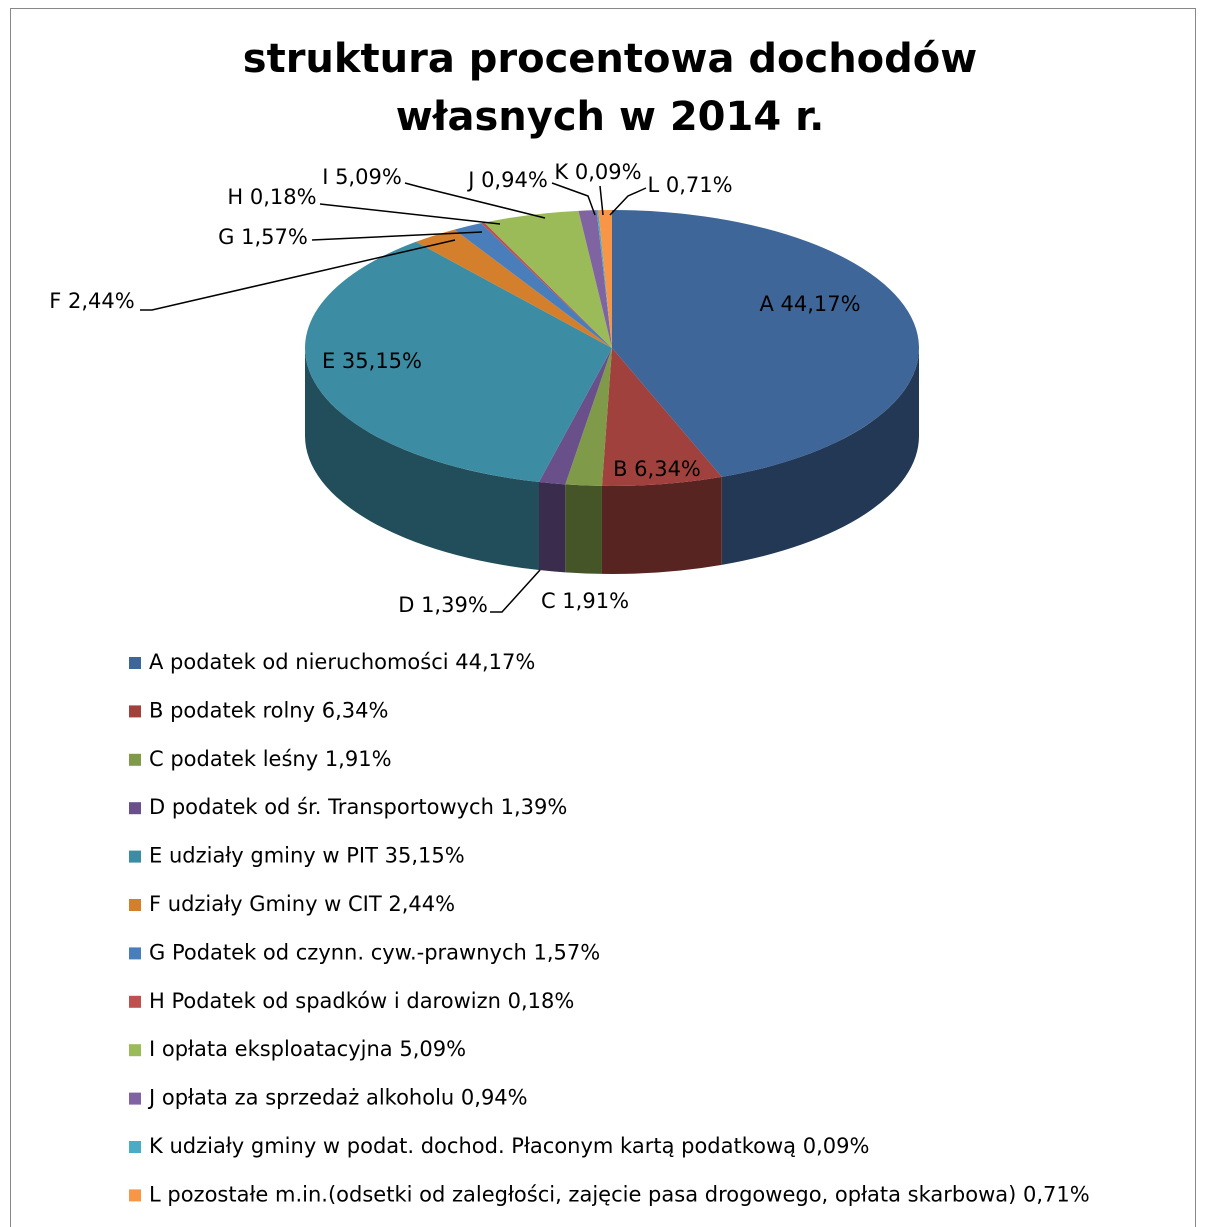  Describe the element at coordinates (372, 361) in the screenshot. I see `data-label: E 35,15%` at that location.